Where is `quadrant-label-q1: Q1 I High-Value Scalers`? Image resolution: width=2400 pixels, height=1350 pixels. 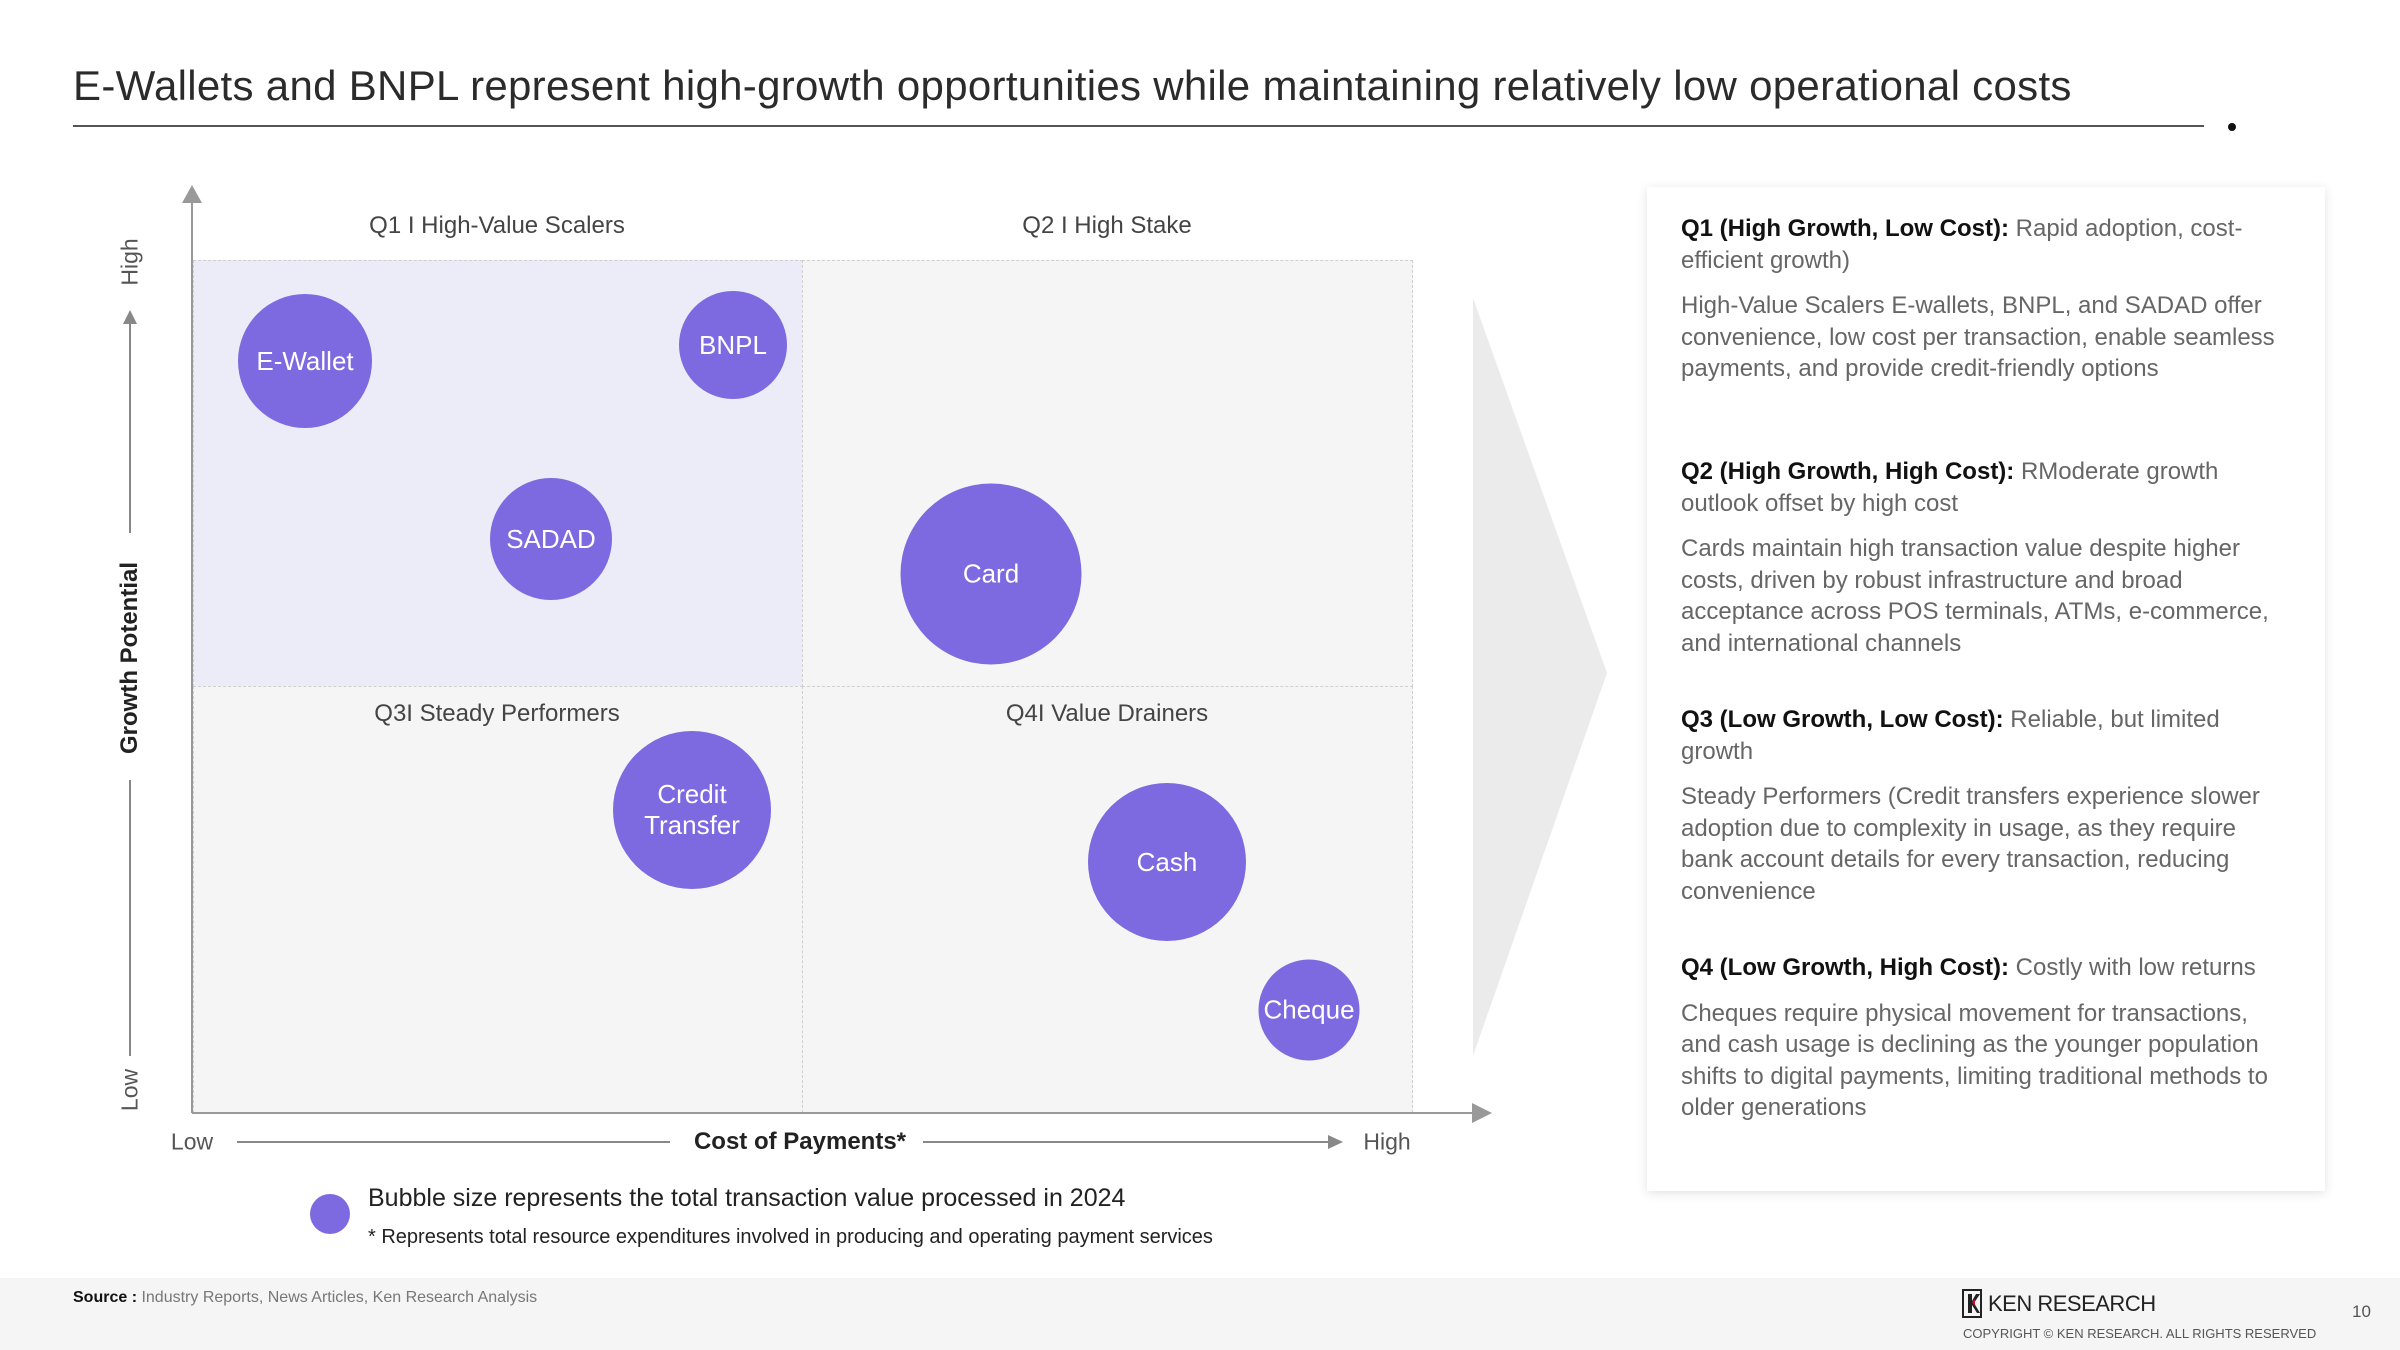
quadrant-label-q1: Q1 I High-Value Scalers is located at coordinates (497, 225).